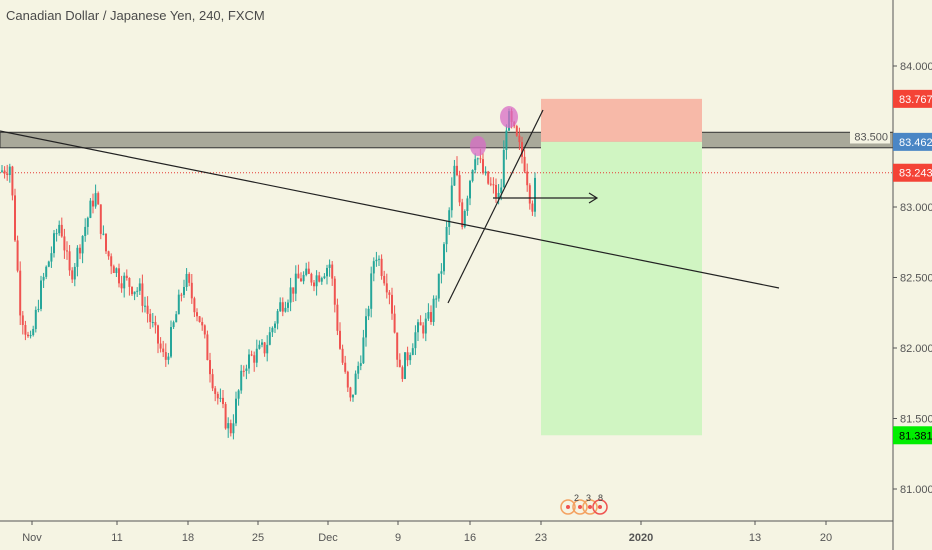  Describe the element at coordinates (912, 172) in the screenshot. I see `last-price-label-bg` at that location.